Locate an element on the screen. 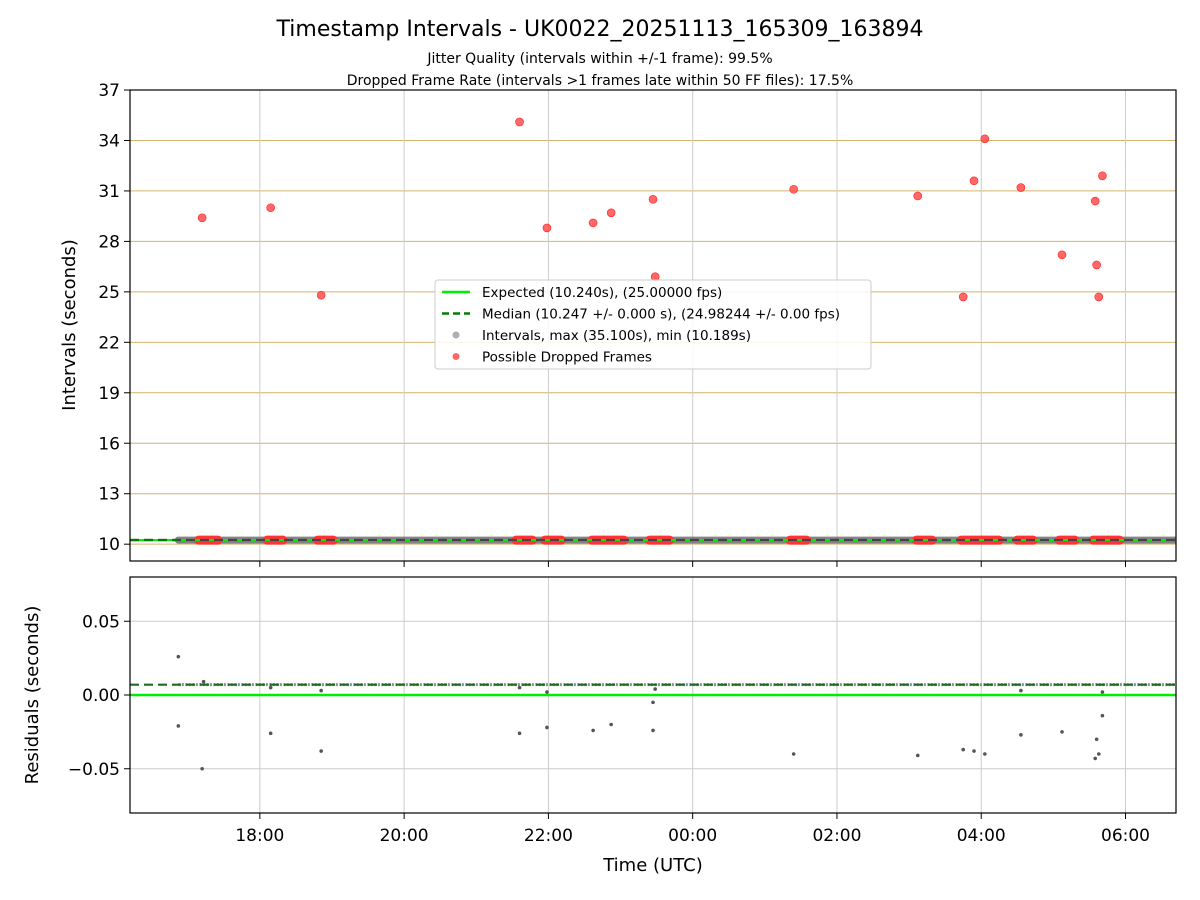  x-tick-label: 06:00 is located at coordinates (1125, 836).